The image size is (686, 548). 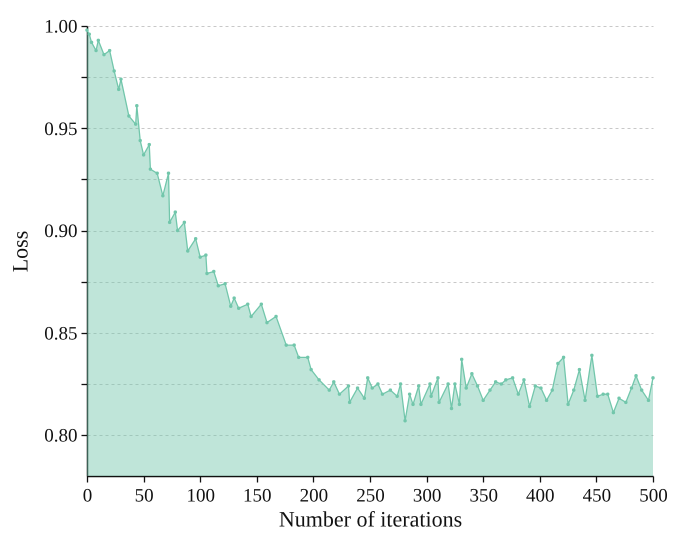 What do you see at coordinates (87, 496) in the screenshot?
I see `x-tick-label: 0` at bounding box center [87, 496].